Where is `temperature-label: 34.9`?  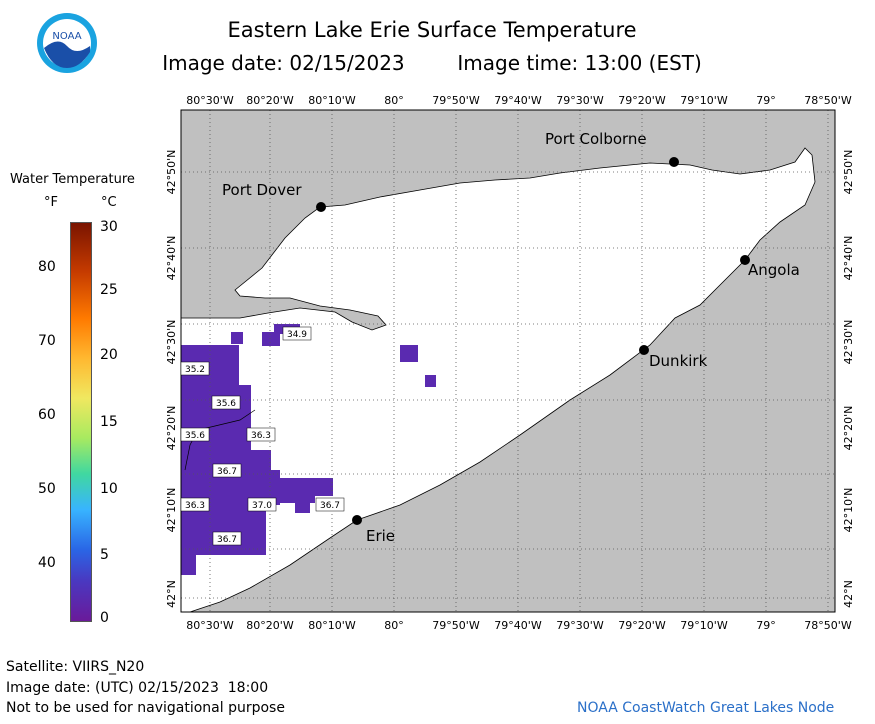
temperature-label: 34.9 is located at coordinates (297, 335).